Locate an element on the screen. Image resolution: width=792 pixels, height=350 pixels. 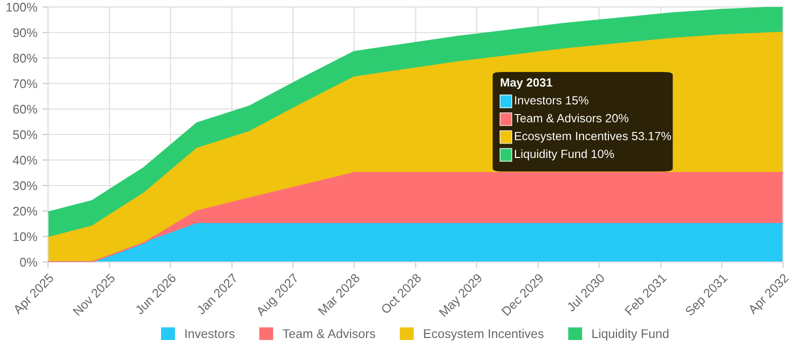
y-tick-label: 80% is located at coordinates (25, 58).